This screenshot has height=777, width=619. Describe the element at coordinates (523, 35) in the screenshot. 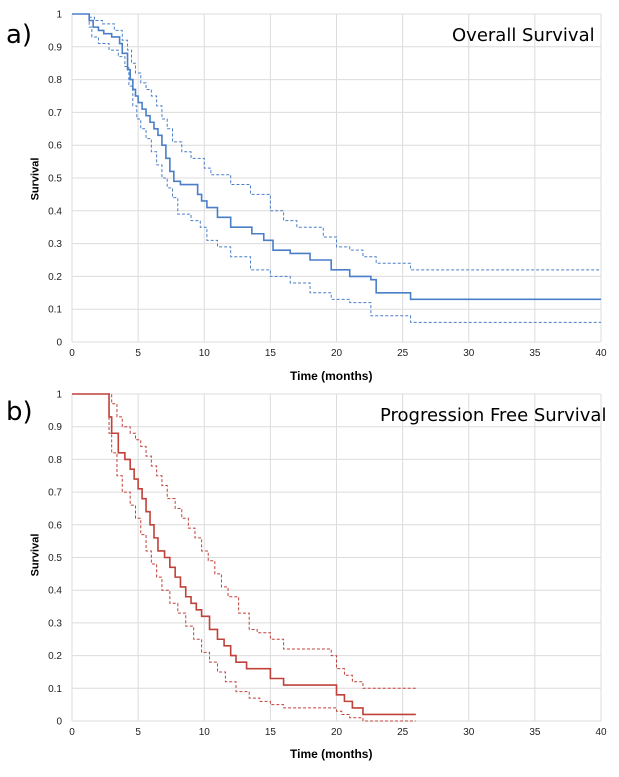

I see `chart-title: Overall Survival` at that location.